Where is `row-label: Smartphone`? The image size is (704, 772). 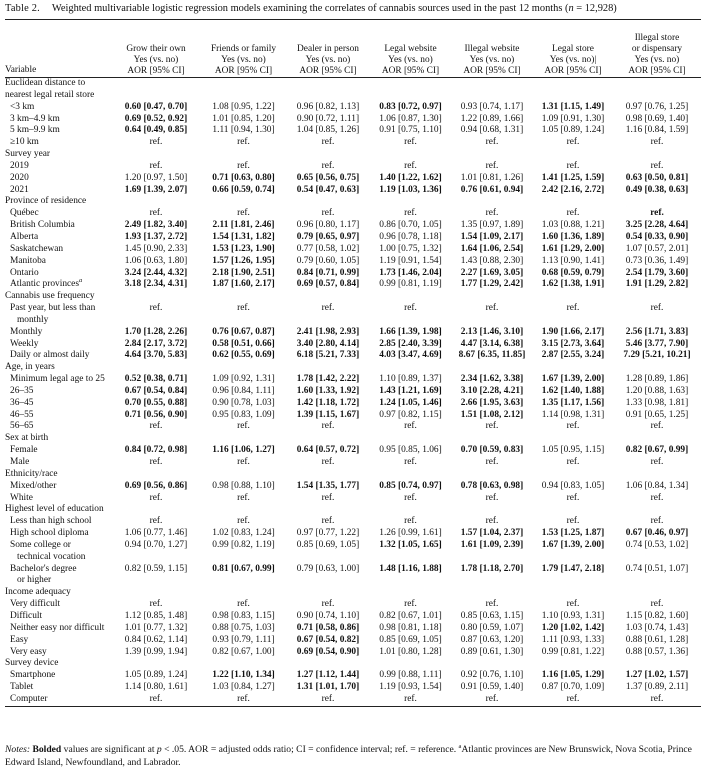 row-label: Smartphone is located at coordinates (58, 676).